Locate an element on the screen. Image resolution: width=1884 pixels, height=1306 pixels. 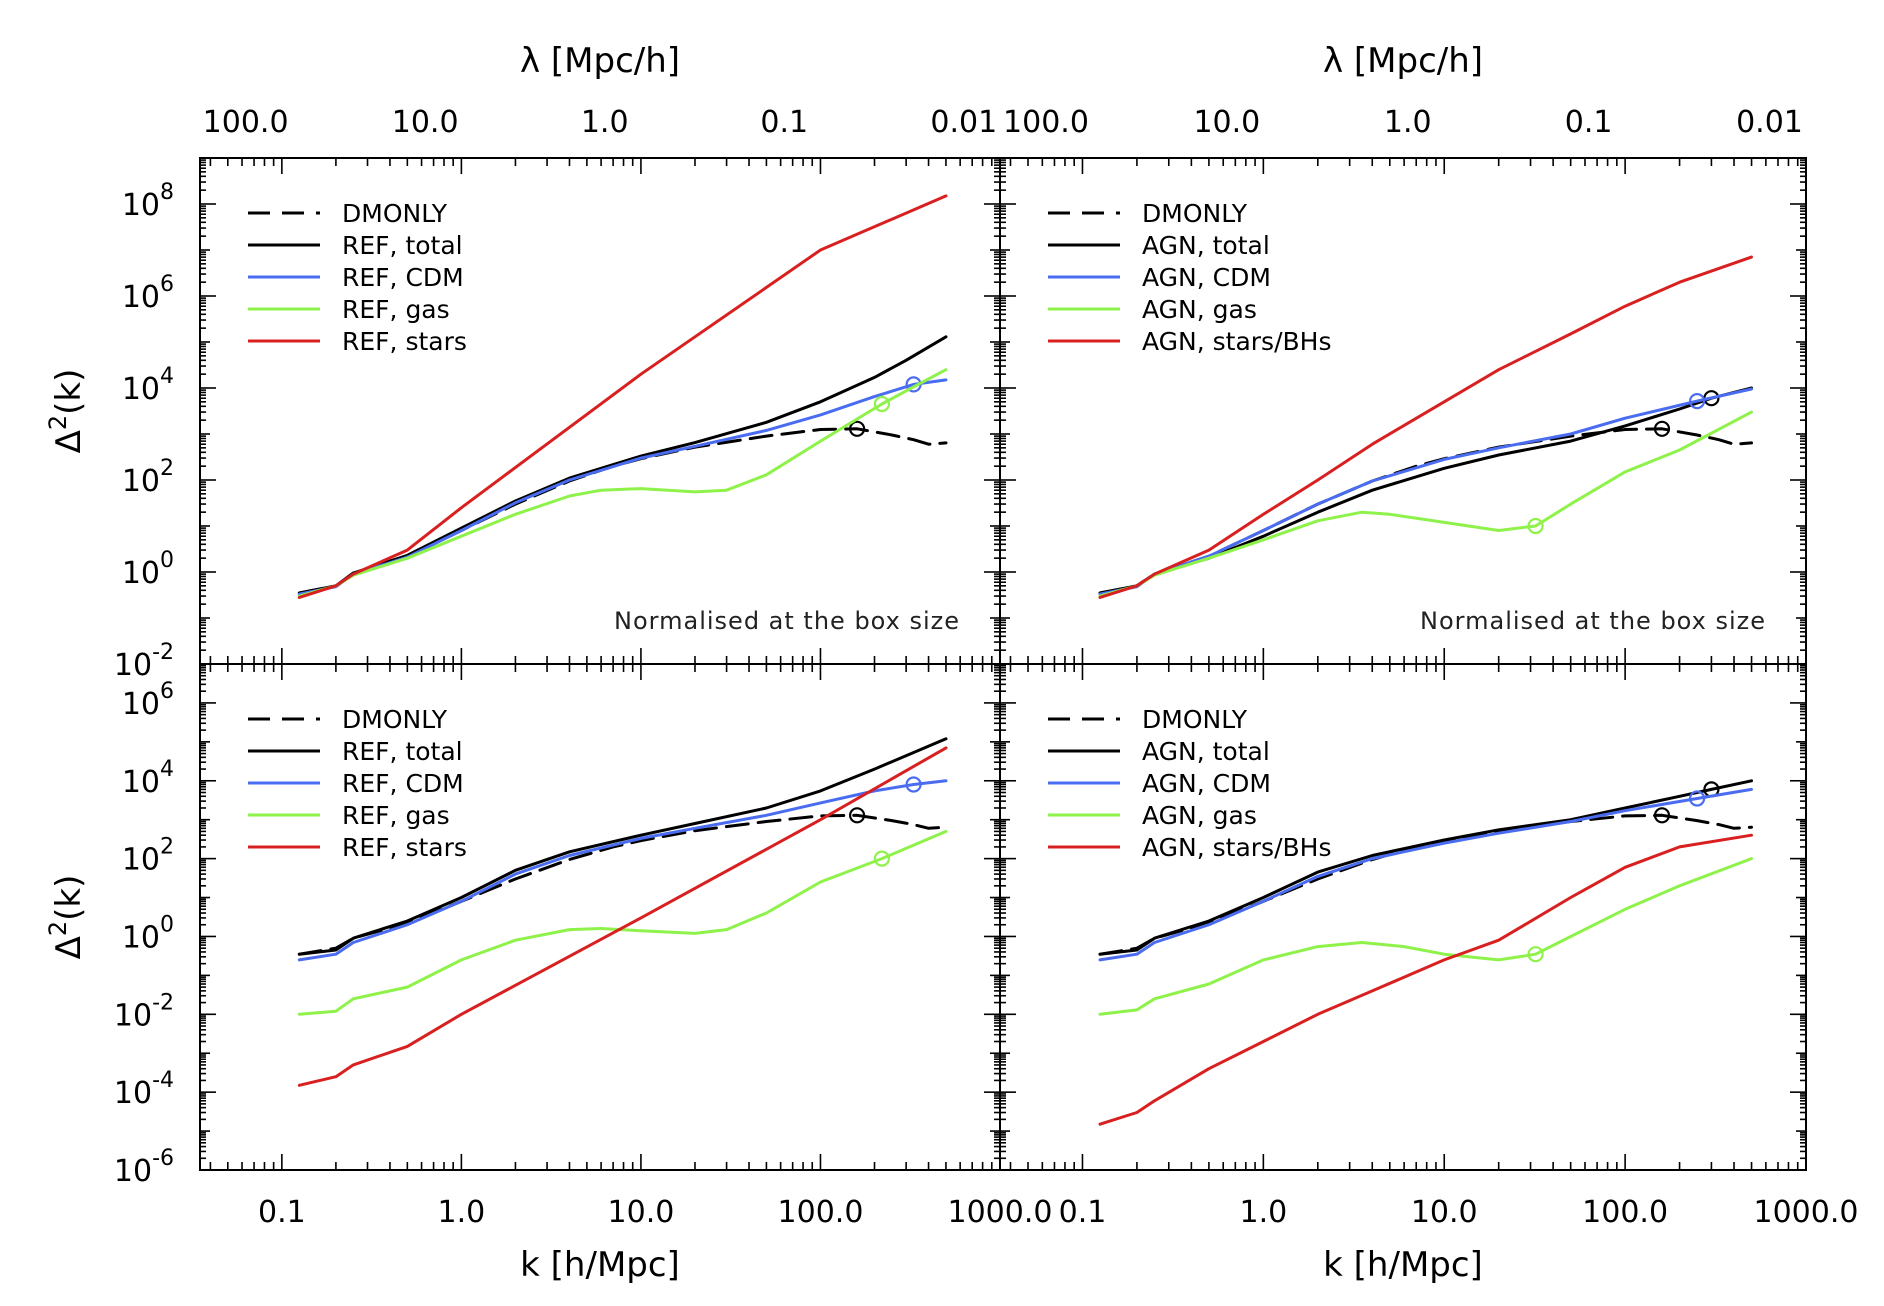
y-tick-label: 10⁸ is located at coordinates (148, 201).